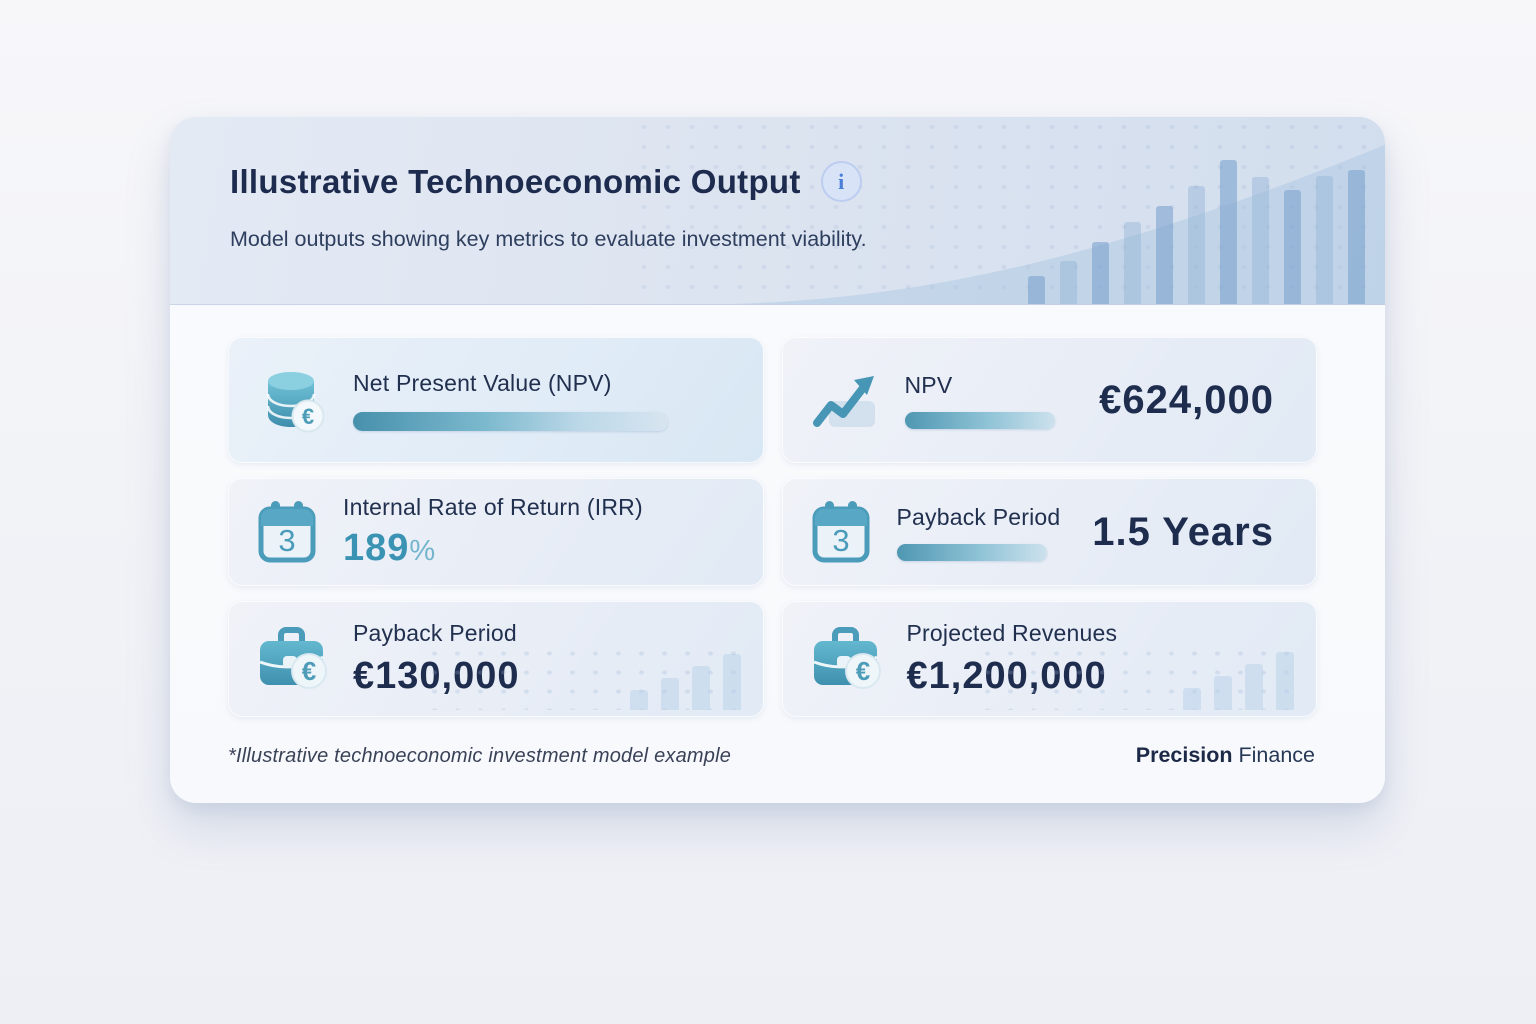  What do you see at coordinates (1183, 531) in the screenshot?
I see `payback-value: 1.5 Years` at bounding box center [1183, 531].